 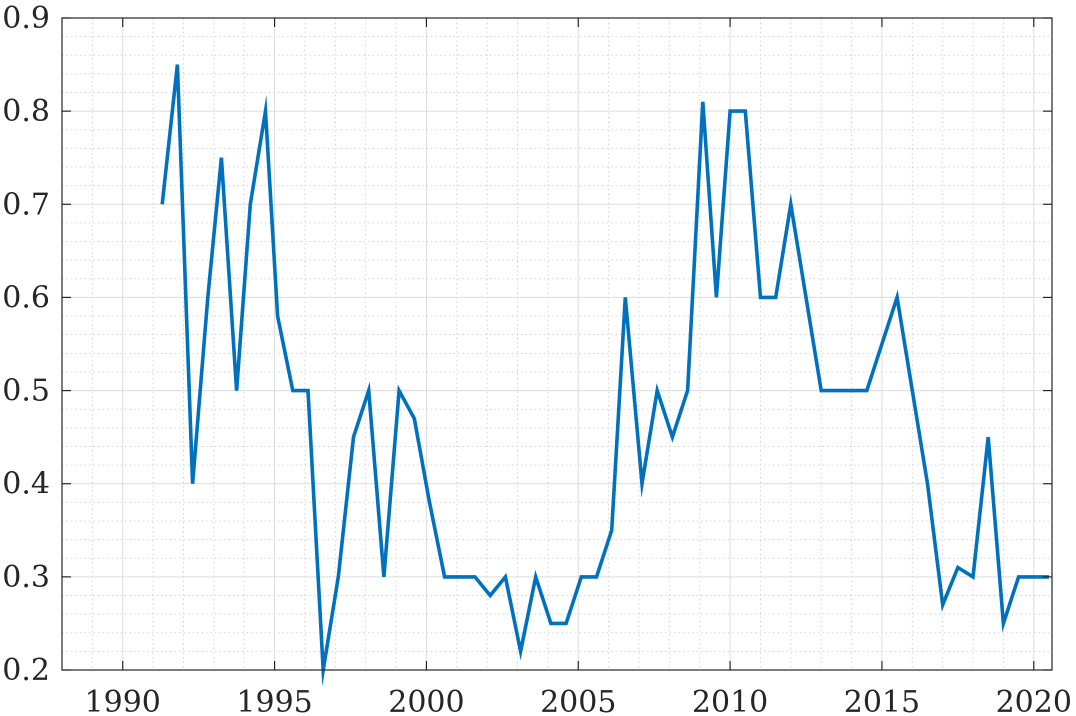 What do you see at coordinates (26, 204) in the screenshot?
I see `y-tick-label: 0.7` at bounding box center [26, 204].